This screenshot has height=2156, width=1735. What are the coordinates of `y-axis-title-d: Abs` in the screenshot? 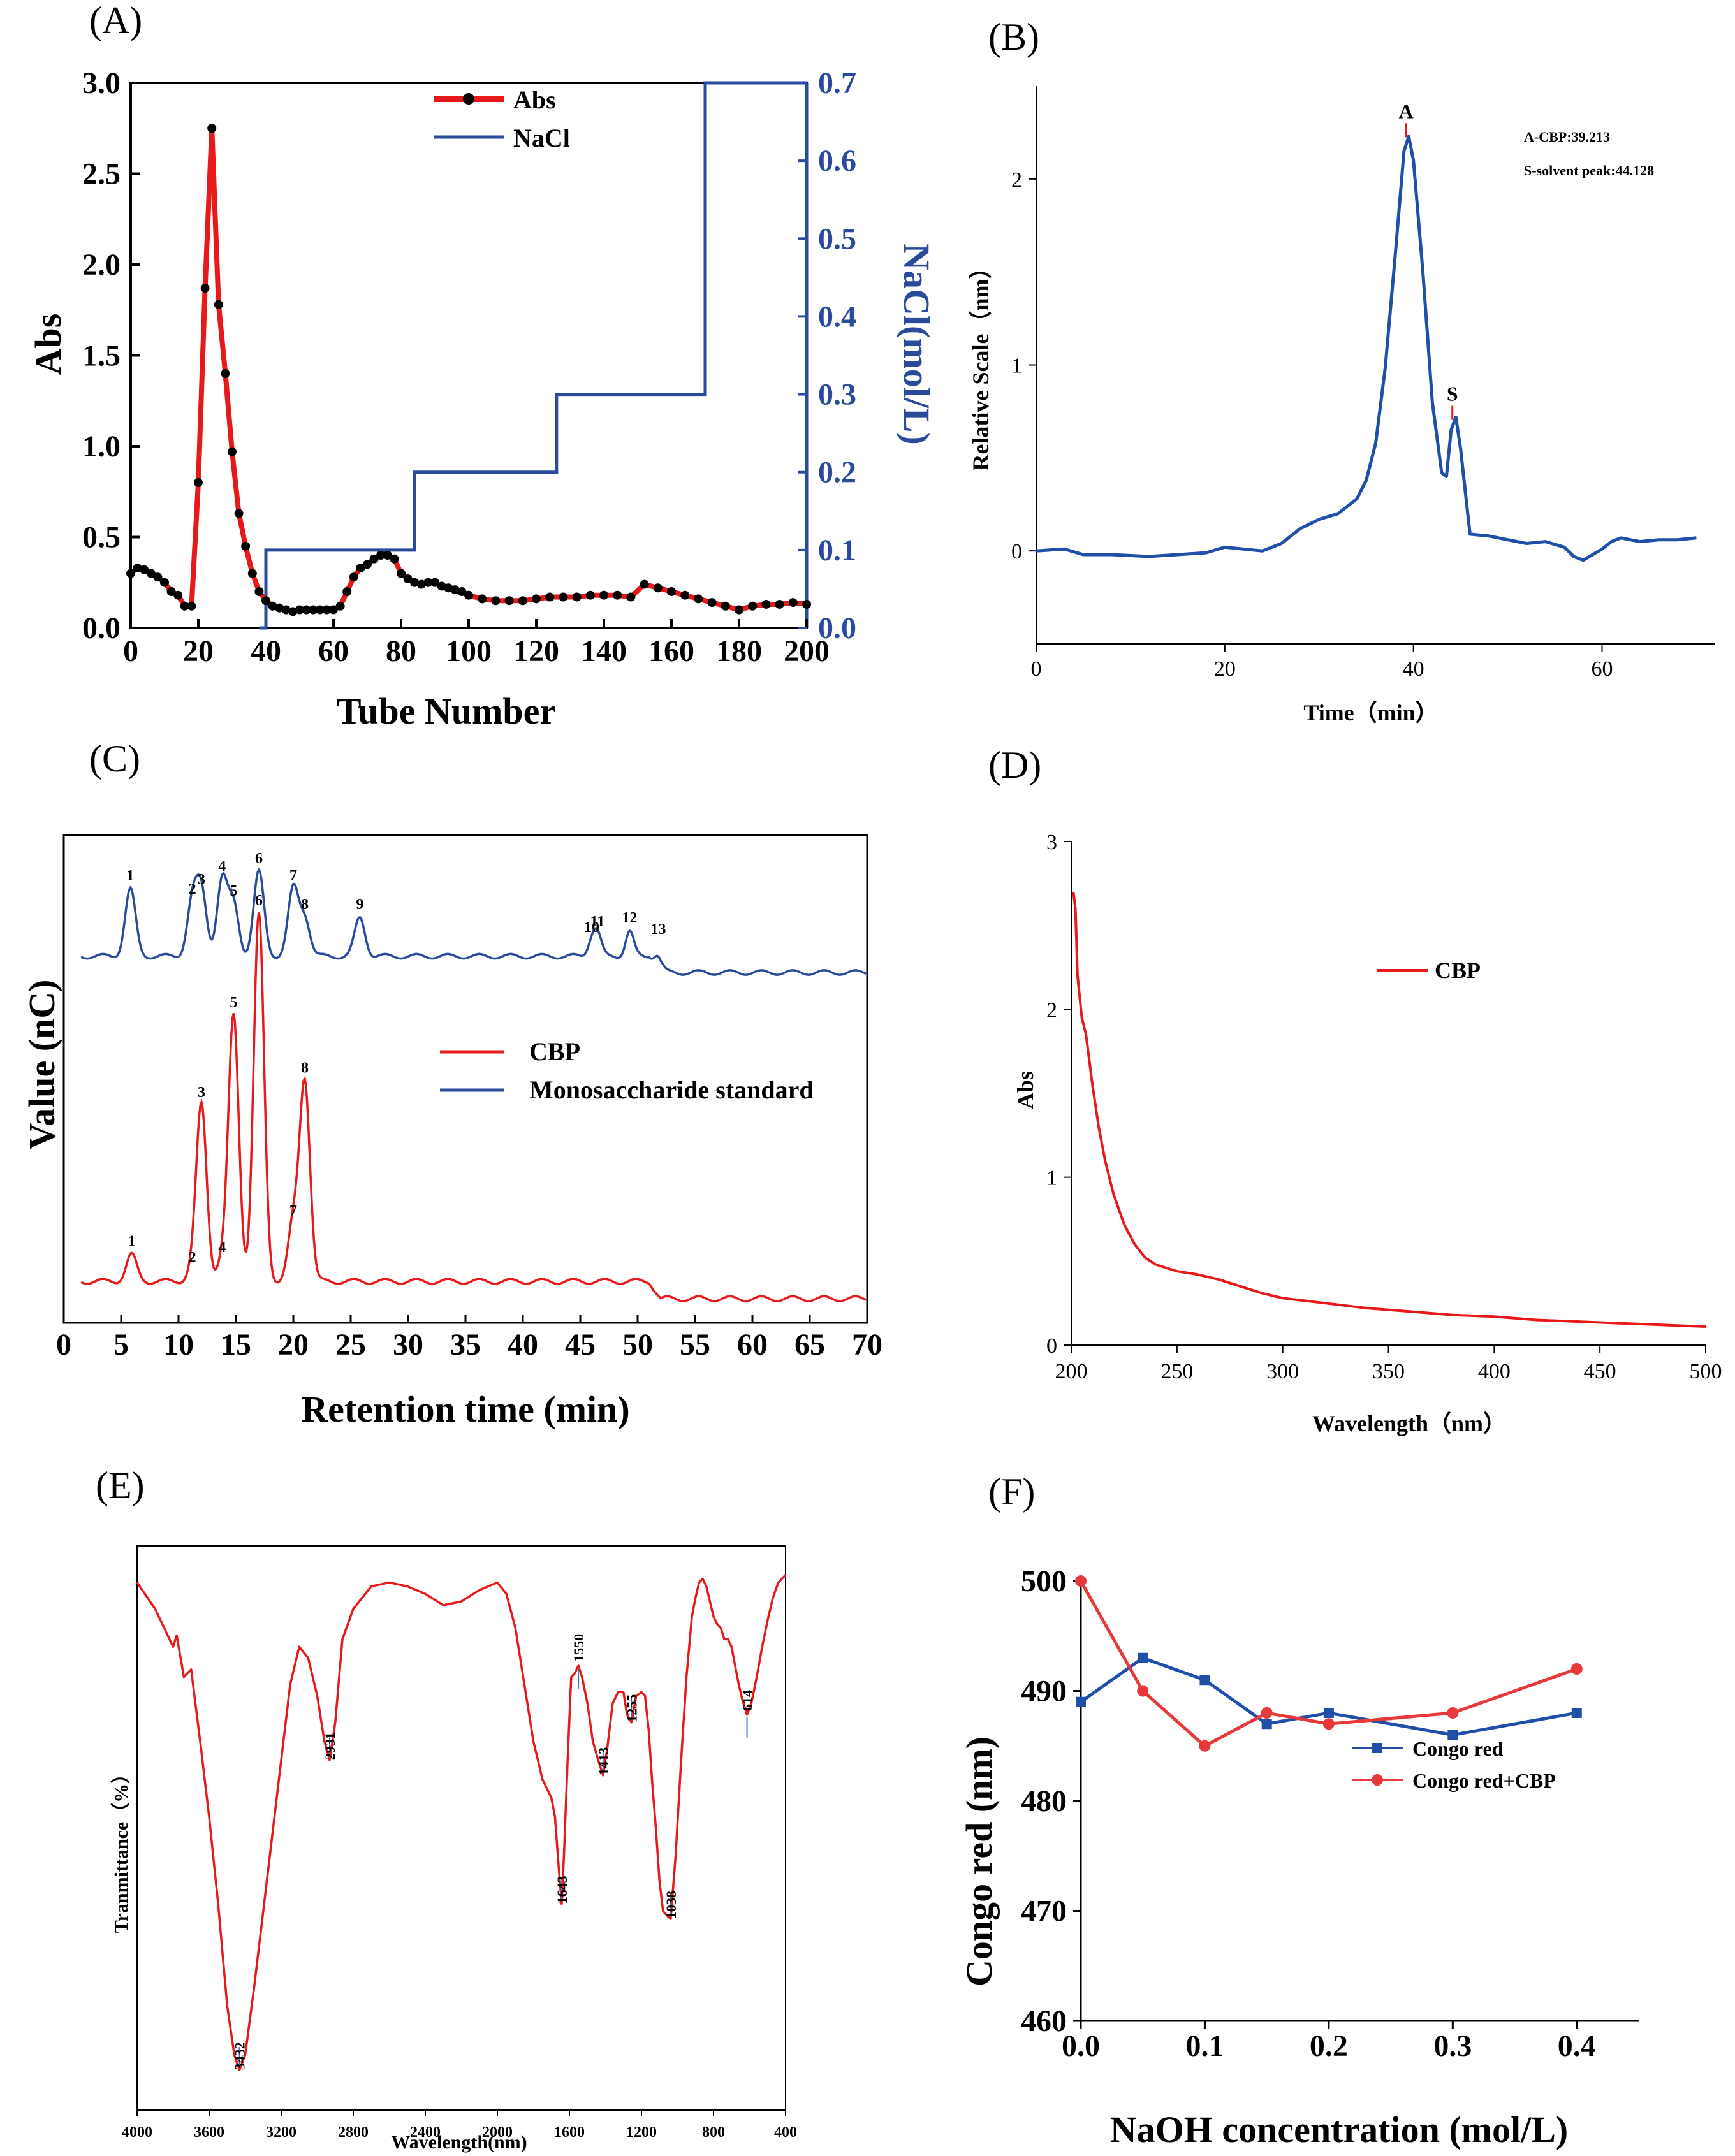 It's located at (1025, 1090).